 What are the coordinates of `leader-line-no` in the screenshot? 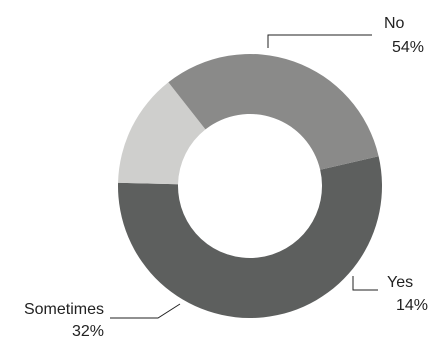 It's located at (319, 41).